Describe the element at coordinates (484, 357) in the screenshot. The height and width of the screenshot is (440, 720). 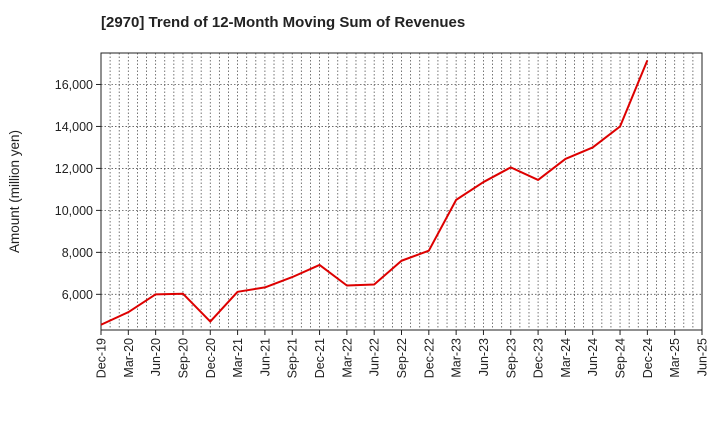
I see `x-tick-label: Jun-23` at that location.